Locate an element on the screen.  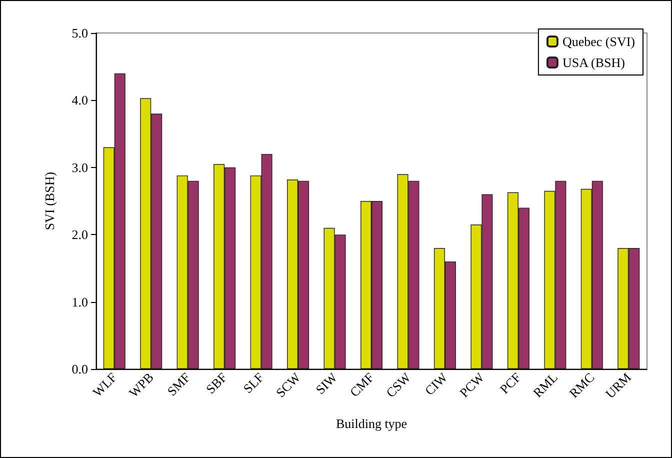
y-tick-label: 4.0 is located at coordinates (80, 100).